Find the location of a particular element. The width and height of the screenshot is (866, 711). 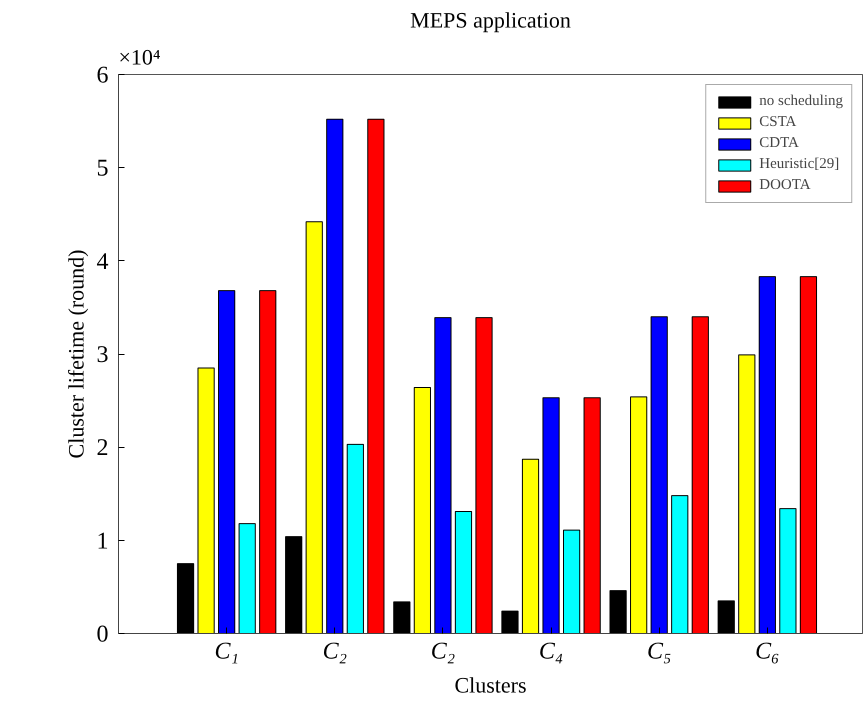

legend-label: CDTA is located at coordinates (779, 143).